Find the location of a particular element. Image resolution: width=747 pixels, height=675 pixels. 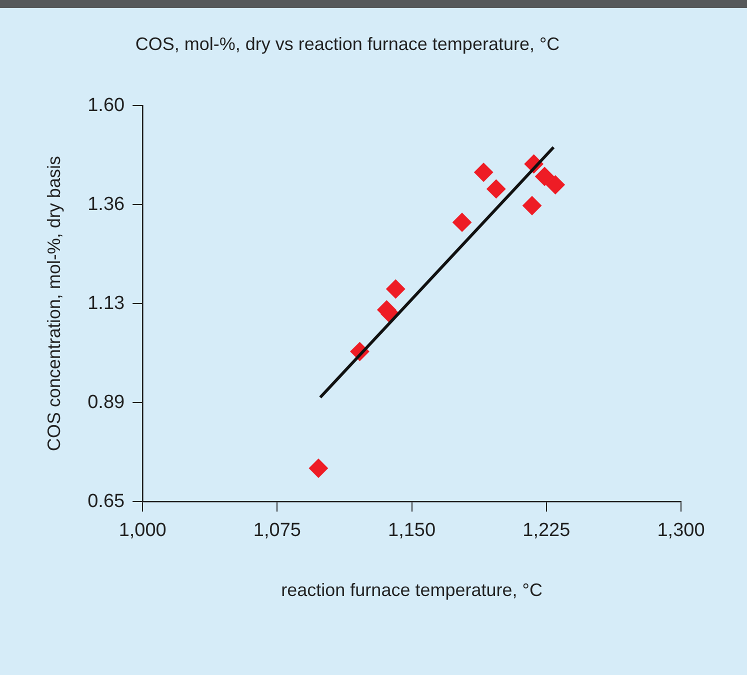

y-tick-label: 1.60 is located at coordinates (106, 105).